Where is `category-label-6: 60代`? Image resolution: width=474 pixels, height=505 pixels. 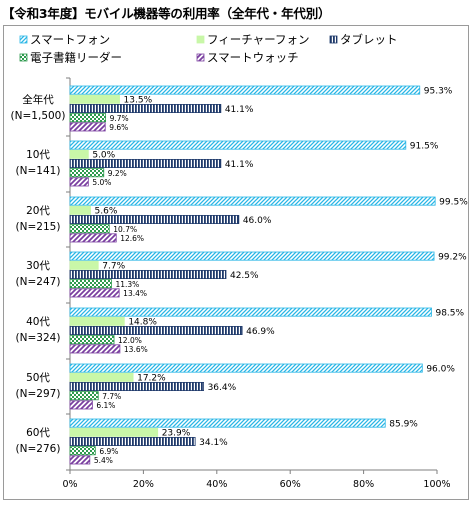
category-label-6: 60代 is located at coordinates (38, 433).